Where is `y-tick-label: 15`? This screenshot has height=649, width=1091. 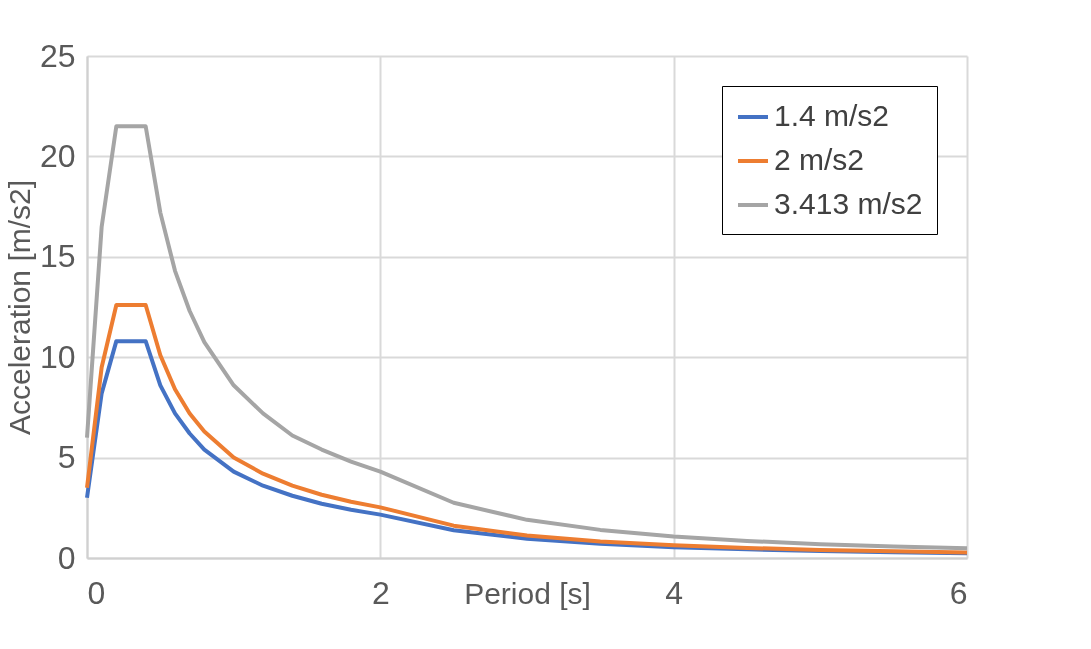
y-tick-label: 15 is located at coordinates (57, 256).